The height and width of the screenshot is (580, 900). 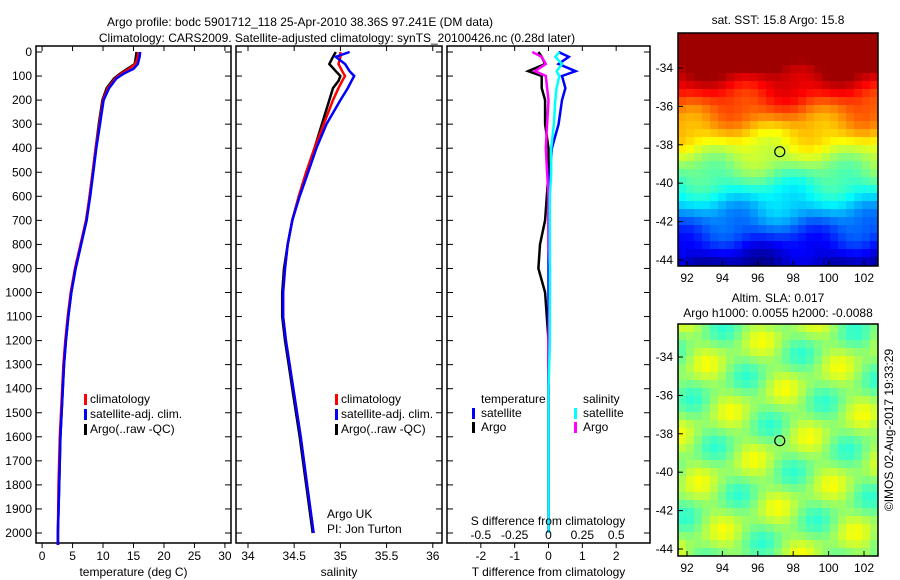 What do you see at coordinates (501, 413) in the screenshot?
I see `legend-label: satellite` at bounding box center [501, 413].